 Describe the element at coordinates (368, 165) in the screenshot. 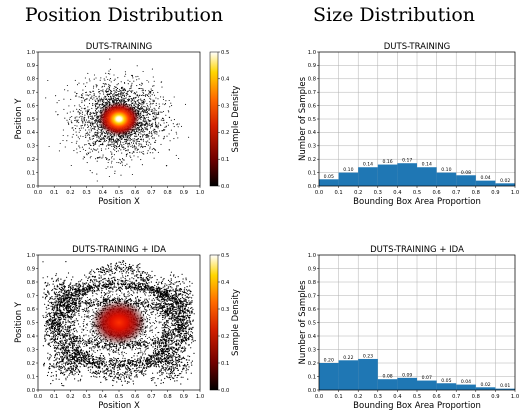

I see `bar-value-label: 0.14` at that location.